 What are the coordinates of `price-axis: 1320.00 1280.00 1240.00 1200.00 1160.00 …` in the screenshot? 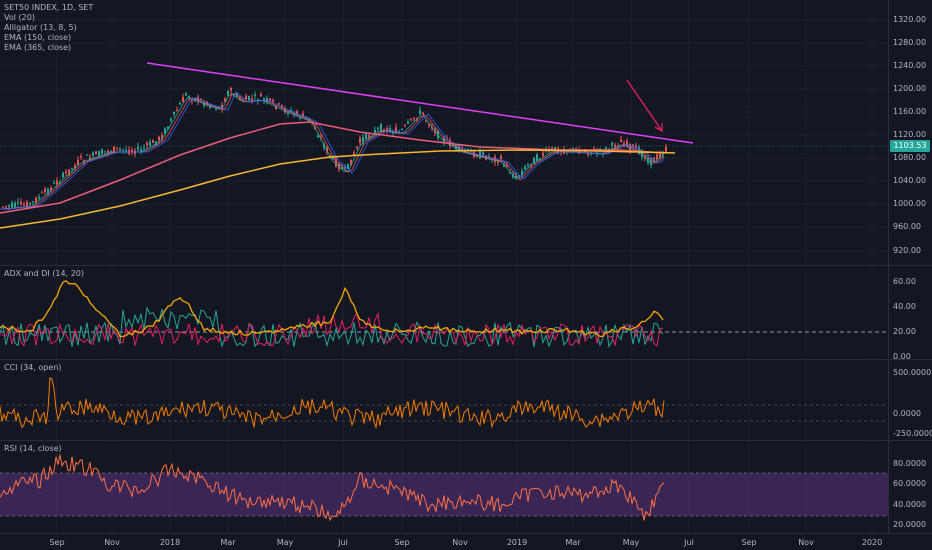 It's located at (910, 132).